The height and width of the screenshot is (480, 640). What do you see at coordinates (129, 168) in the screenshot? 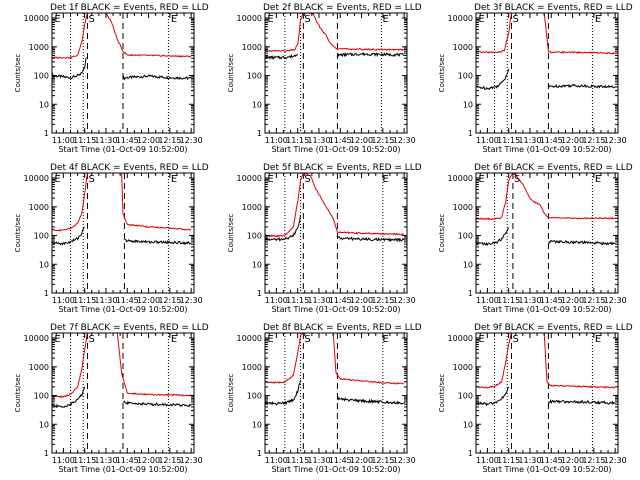
I see `panel-title: Det 4f BLACK = Events, RED = LLD` at bounding box center [129, 168].